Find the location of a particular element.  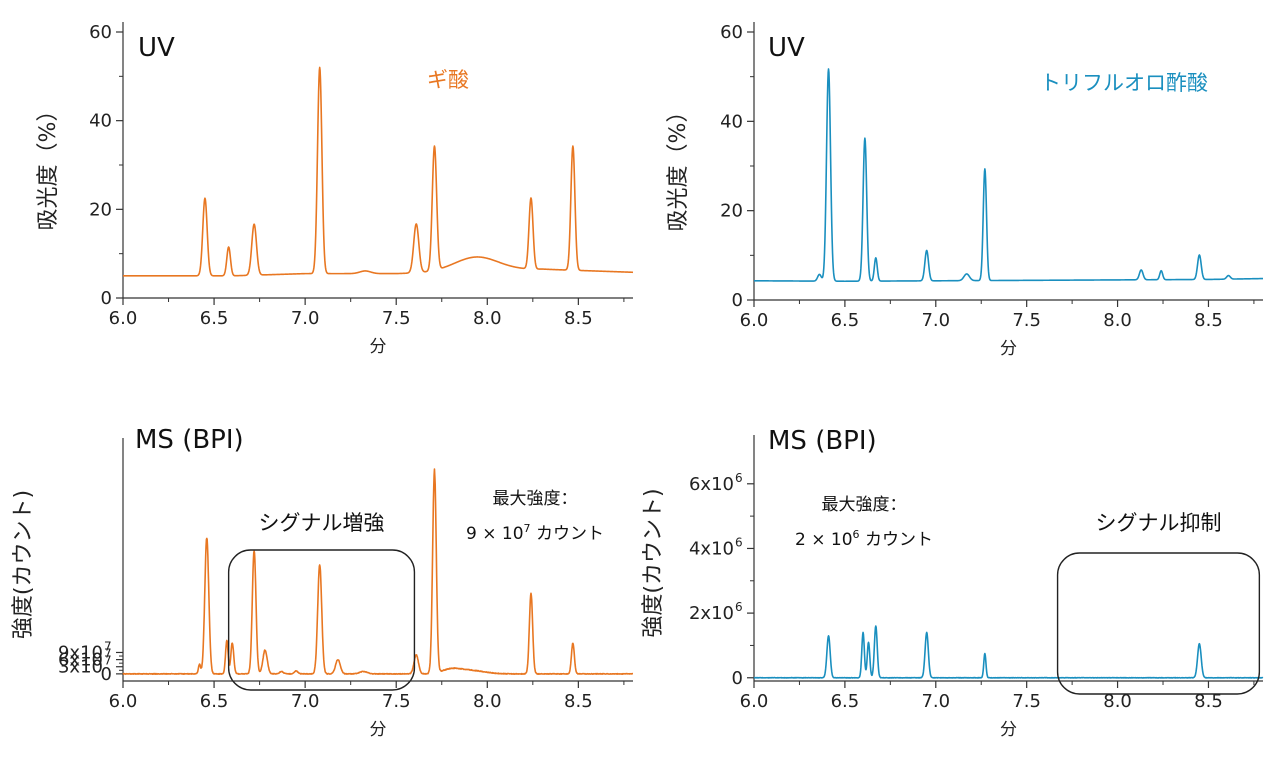

y-tick-label: 2x10 is located at coordinates (711, 613).